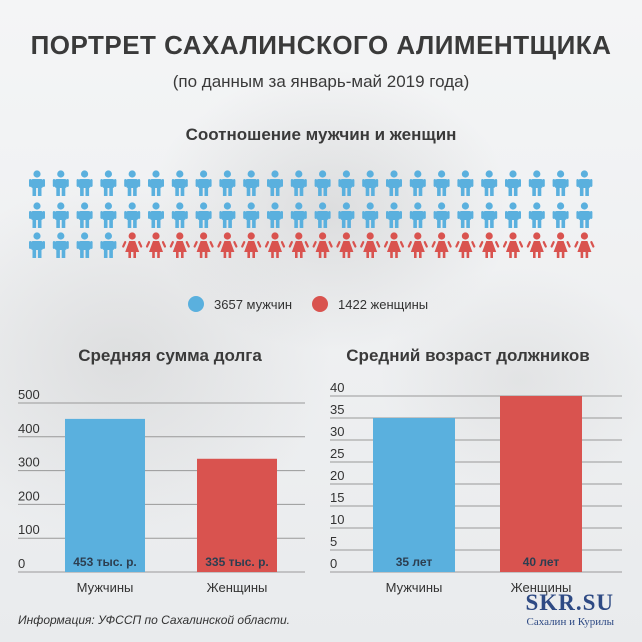 This screenshot has height=642, width=642. Describe the element at coordinates (337, 519) in the screenshot. I see `y-tick-label: 10` at that location.